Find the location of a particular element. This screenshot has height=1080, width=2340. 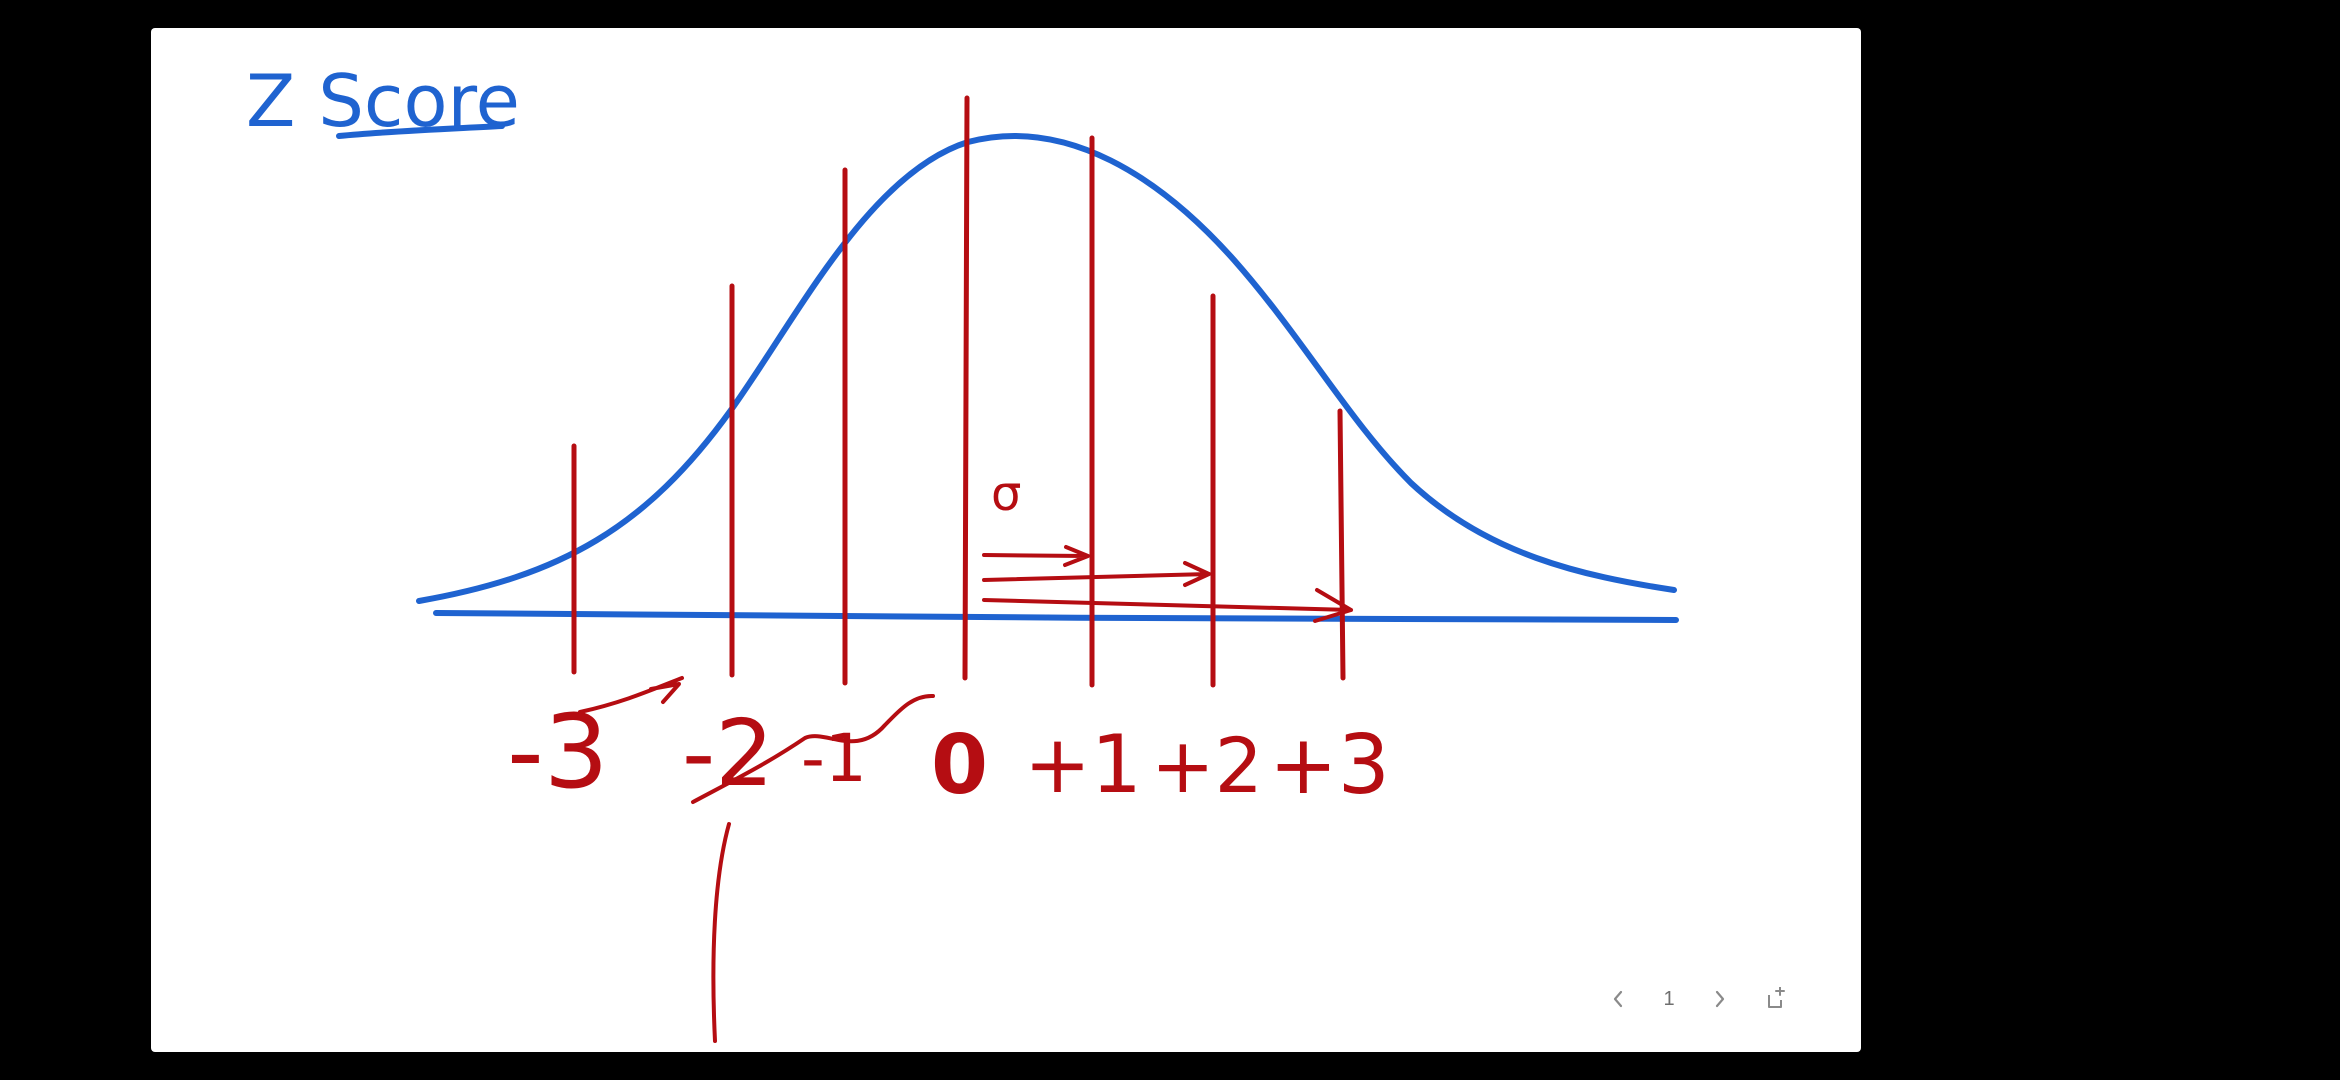

axis-label-plus-one-text: +1 is located at coordinates (1083, 764).